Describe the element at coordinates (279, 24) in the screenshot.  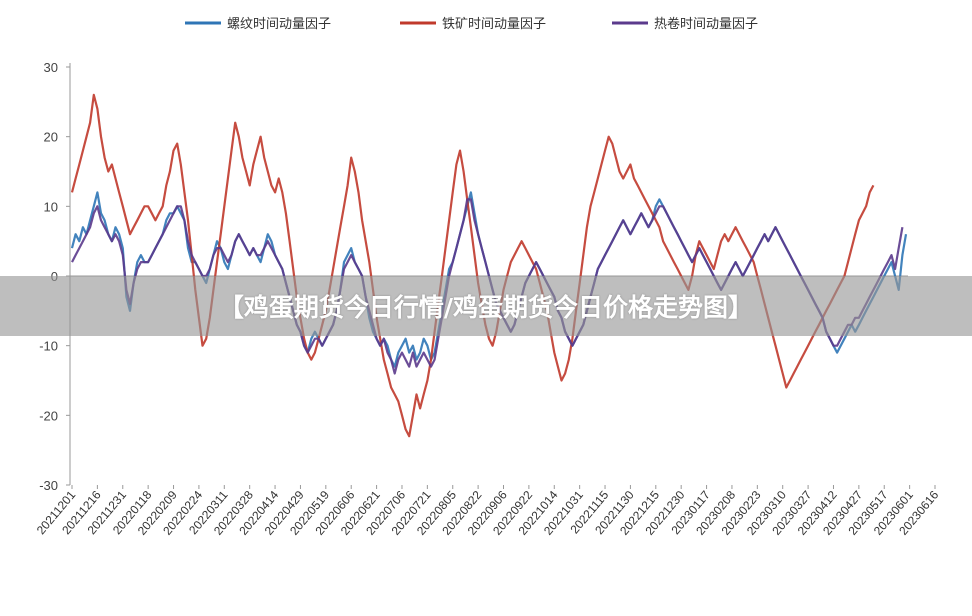
I see `legend-label-1: 螺纹时间动量因子` at that location.